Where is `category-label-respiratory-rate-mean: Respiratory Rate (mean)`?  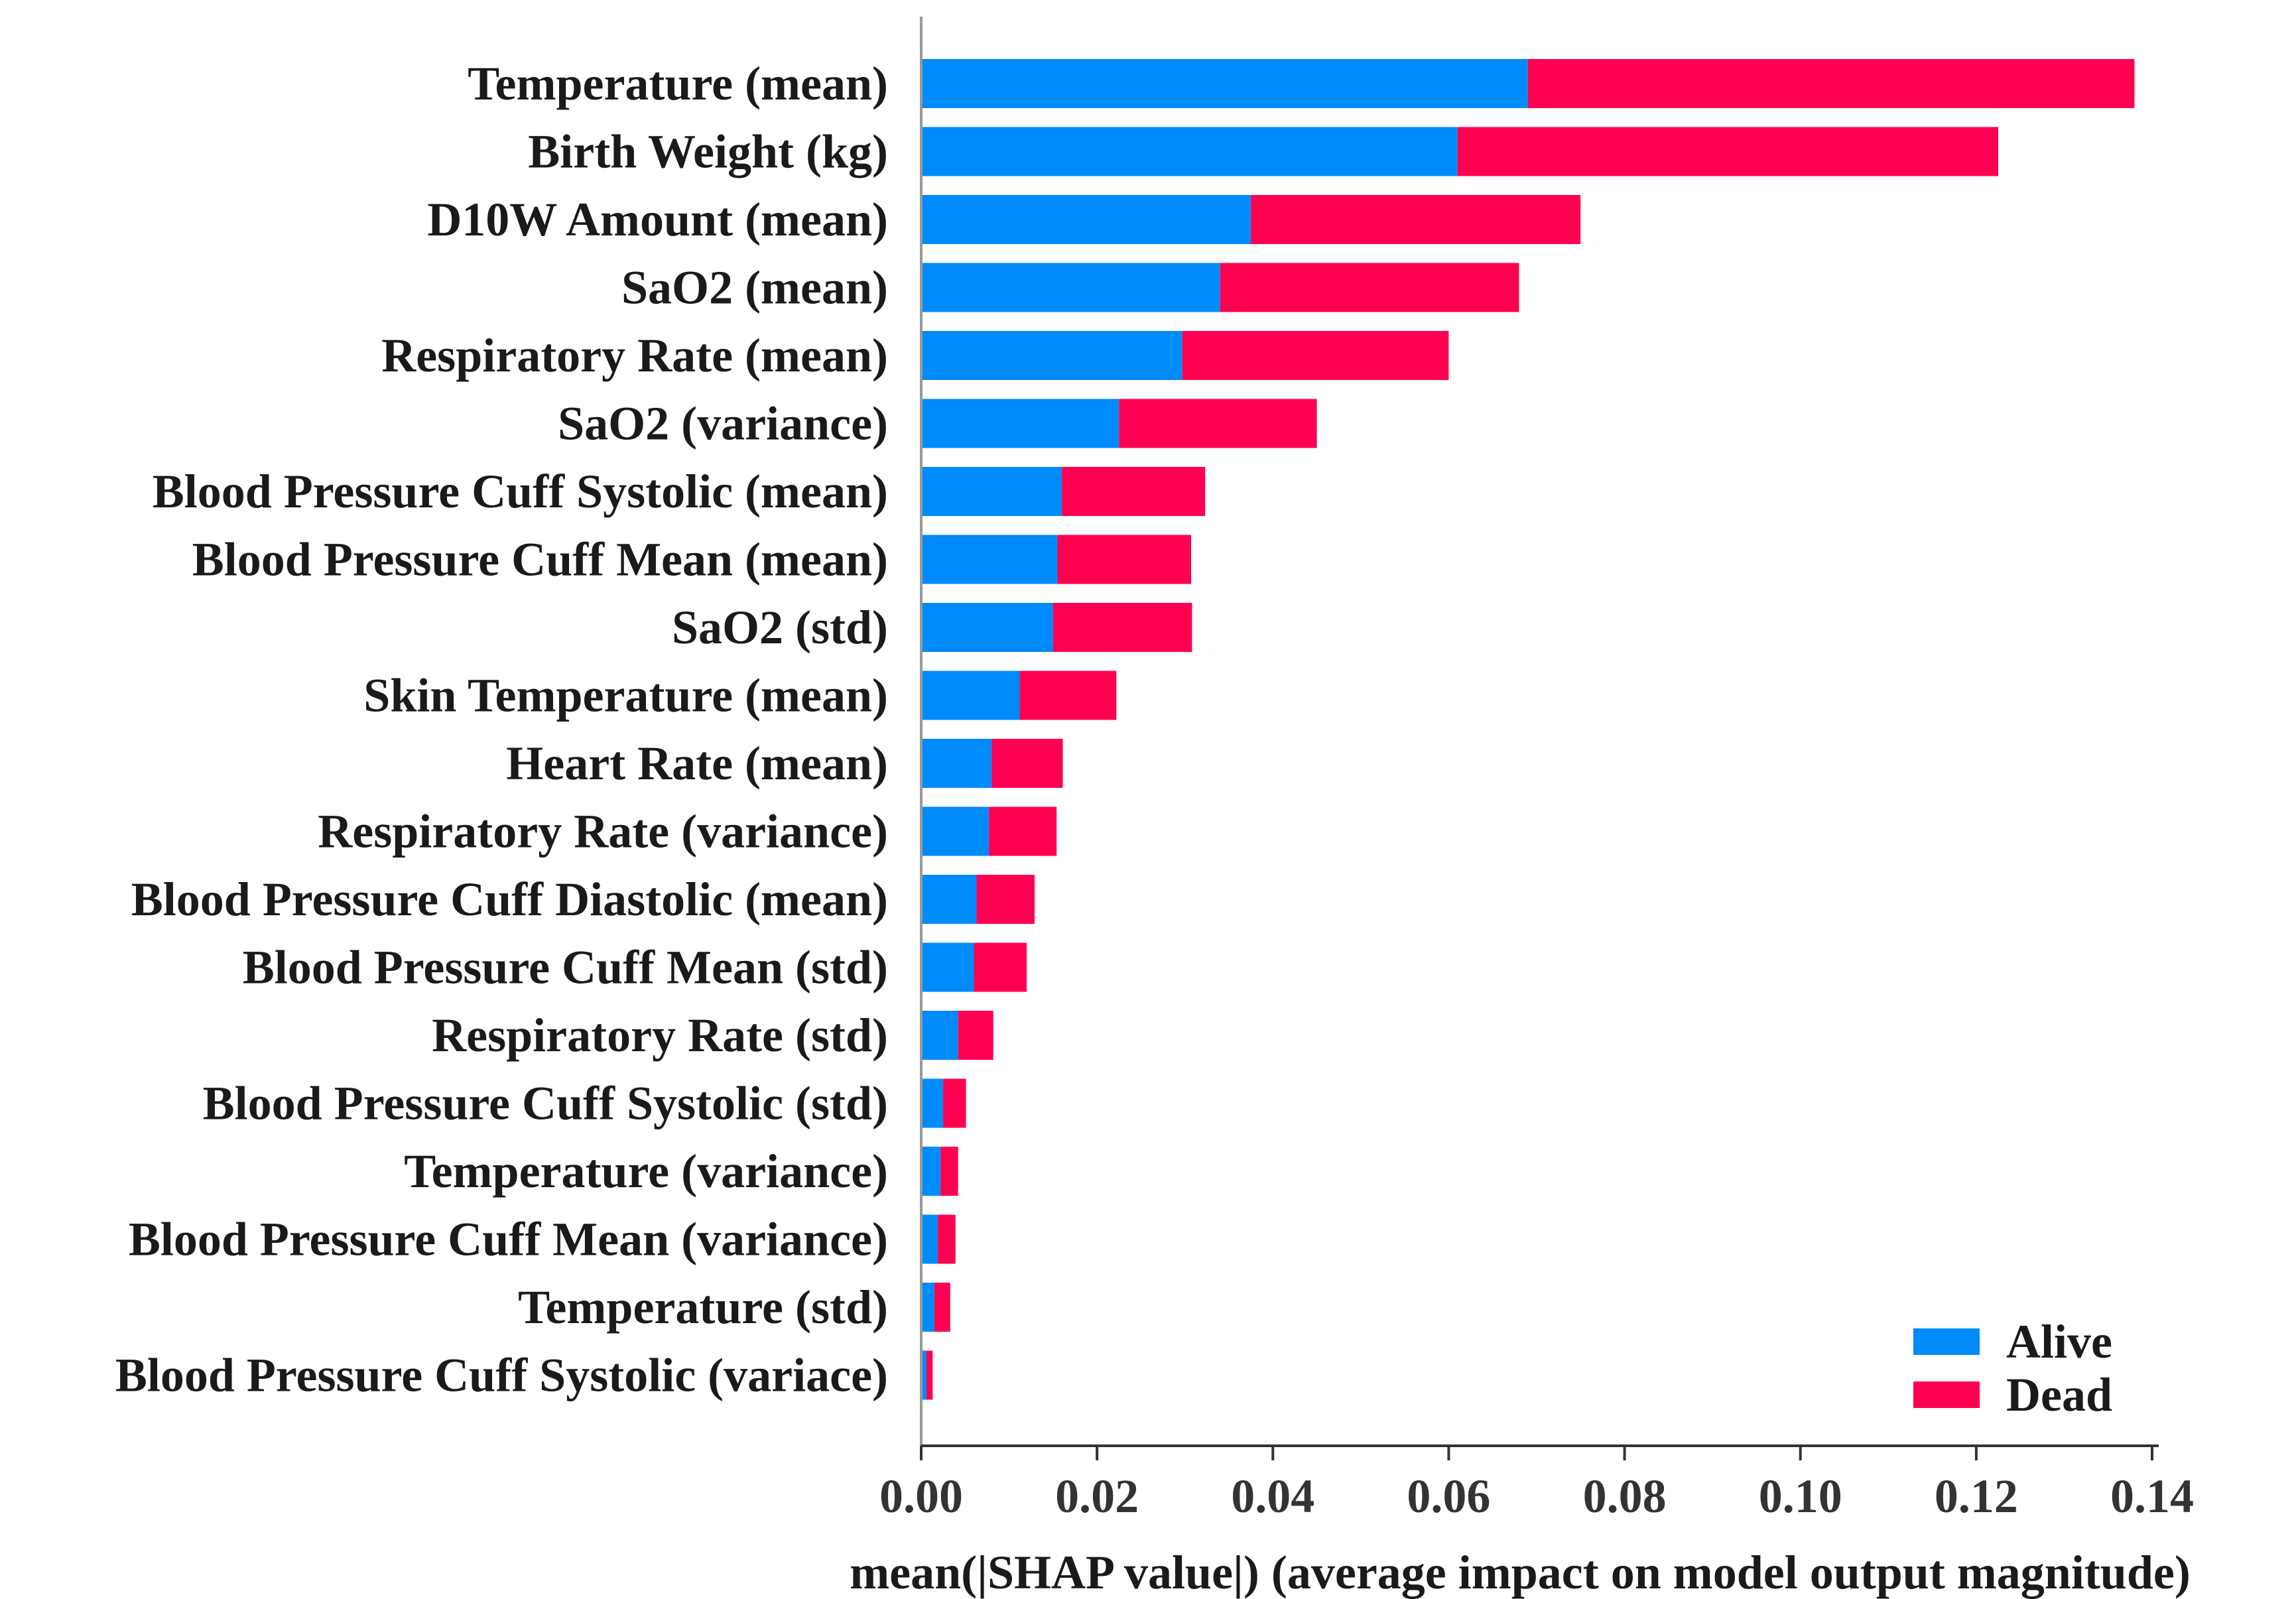
category-label-respiratory-rate-mean: Respiratory Rate (mean) is located at coordinates (634, 355).